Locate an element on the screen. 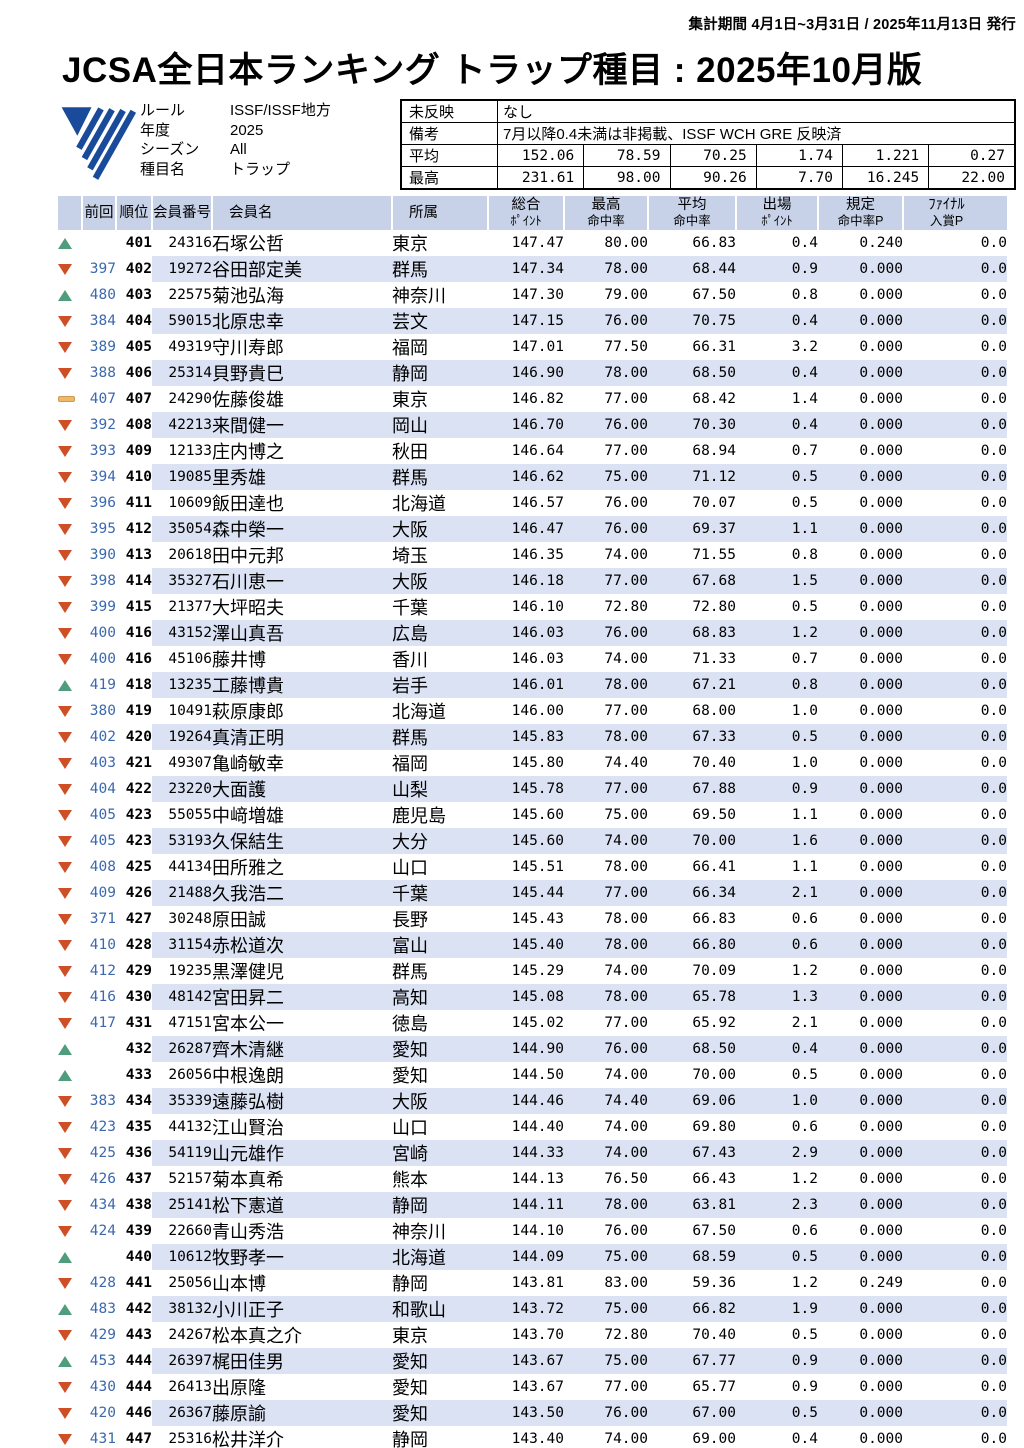 This screenshot has width=1024, height=1448. meta-row-rule: ルール ISSF/ISSF地方 is located at coordinates (235, 111).